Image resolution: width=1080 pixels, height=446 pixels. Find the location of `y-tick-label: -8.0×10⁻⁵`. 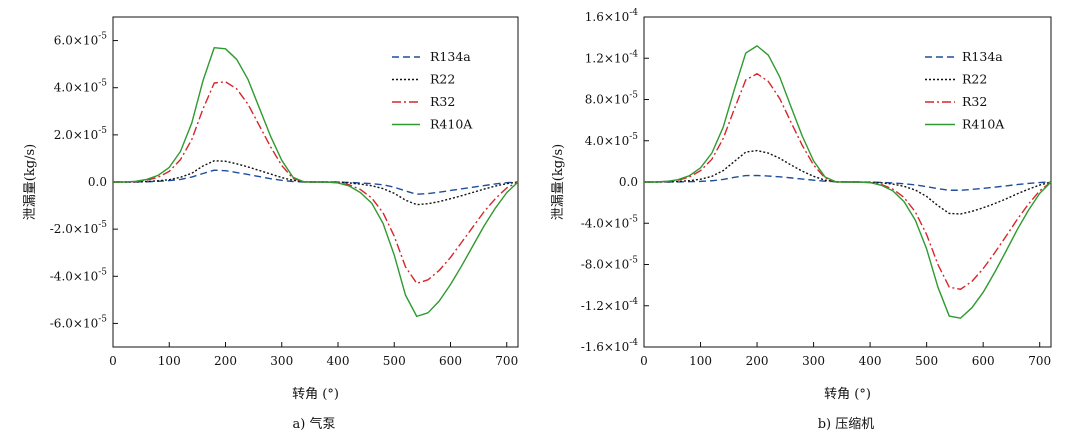

y-tick-label: -8.0×10⁻⁵ is located at coordinates (610, 264).